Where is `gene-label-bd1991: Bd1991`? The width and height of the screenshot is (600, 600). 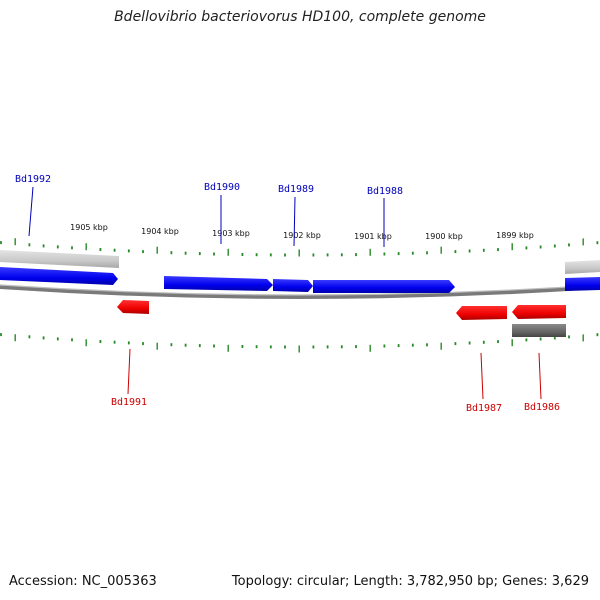 gene-label-bd1991: Bd1991 is located at coordinates (129, 402).